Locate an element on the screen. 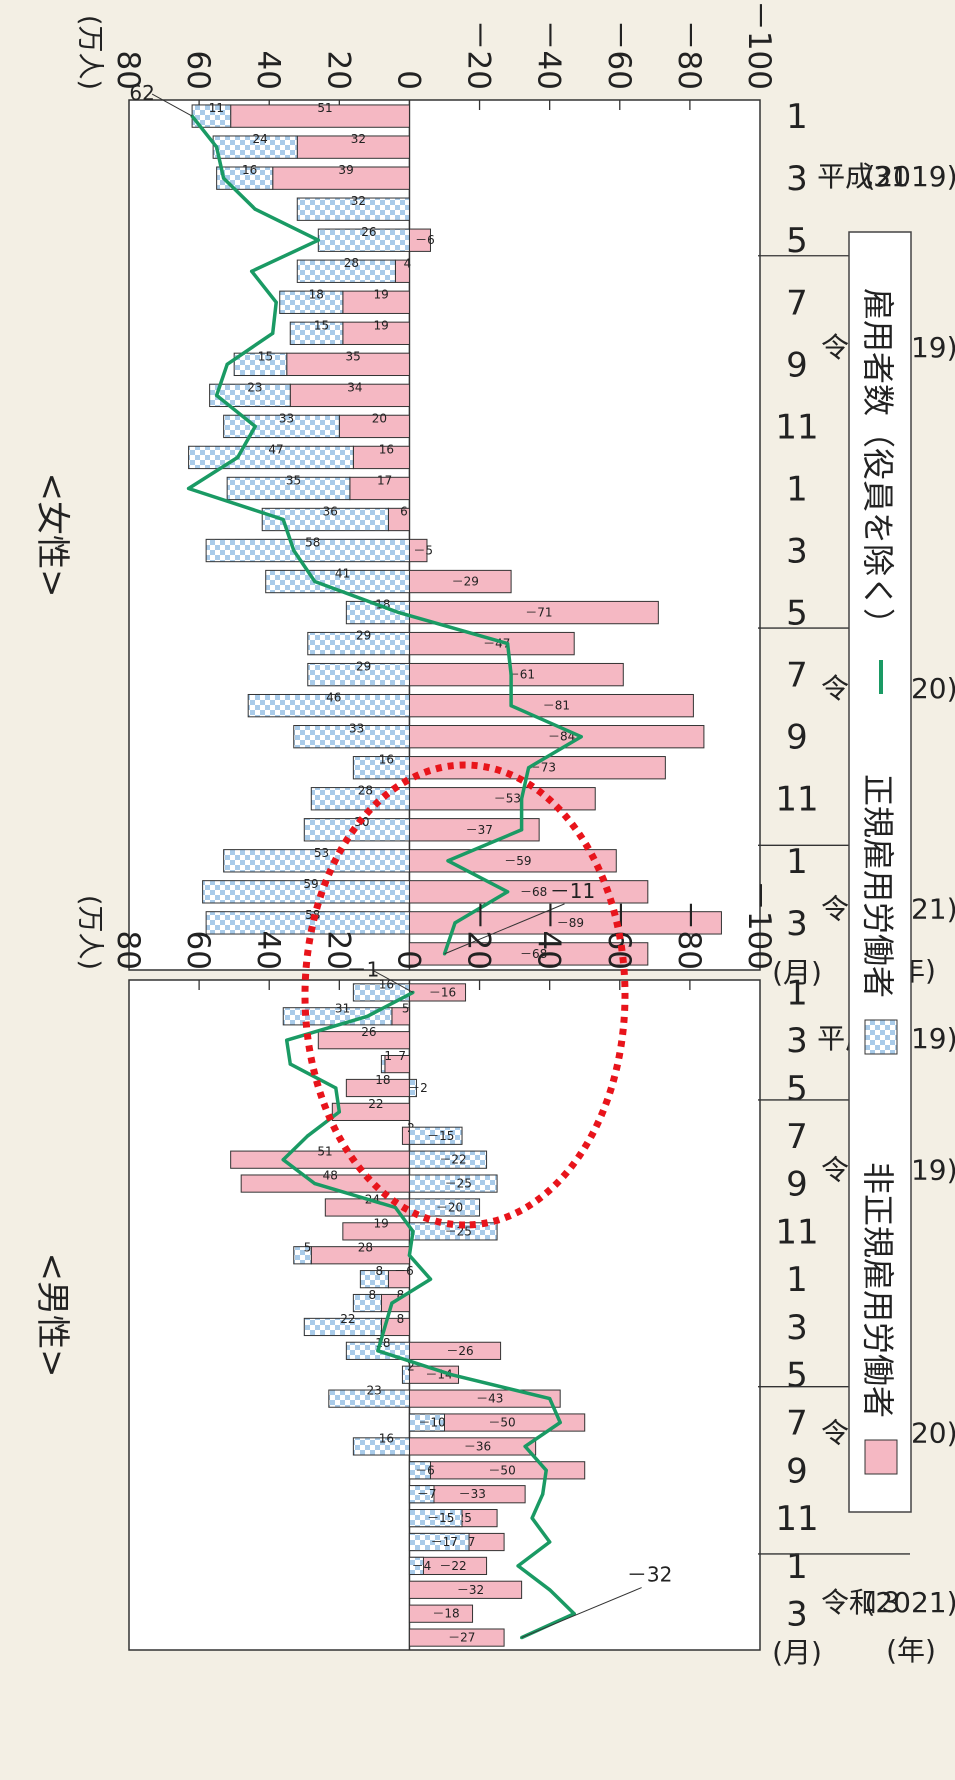  nonregular-bar-label: 26 is located at coordinates (368, 1032).